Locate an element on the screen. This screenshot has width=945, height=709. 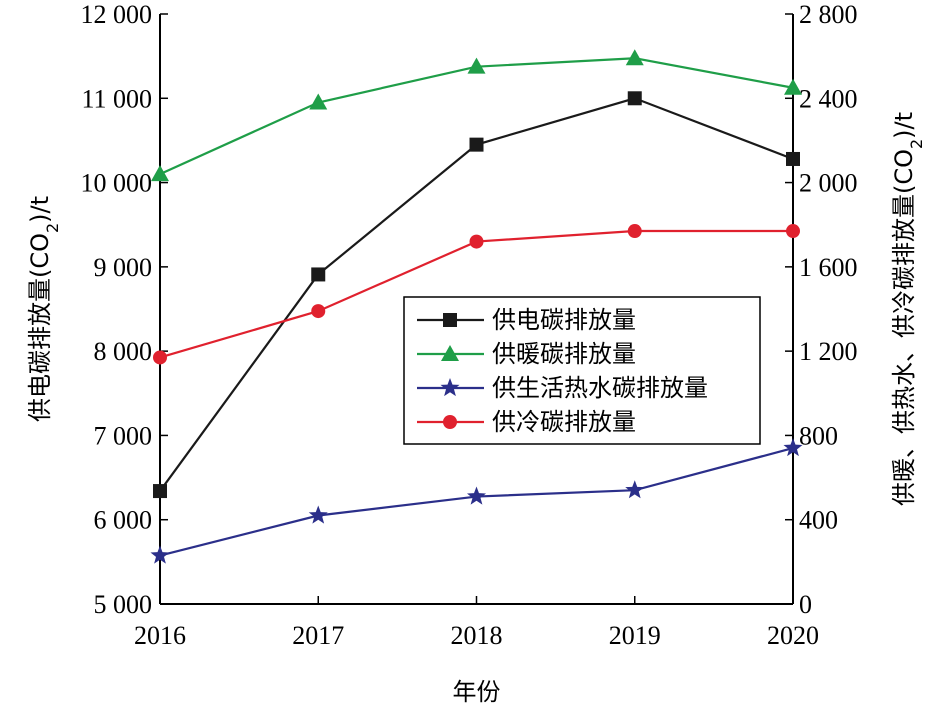
left-tick-label: 9 000 is located at coordinates (123, 267).